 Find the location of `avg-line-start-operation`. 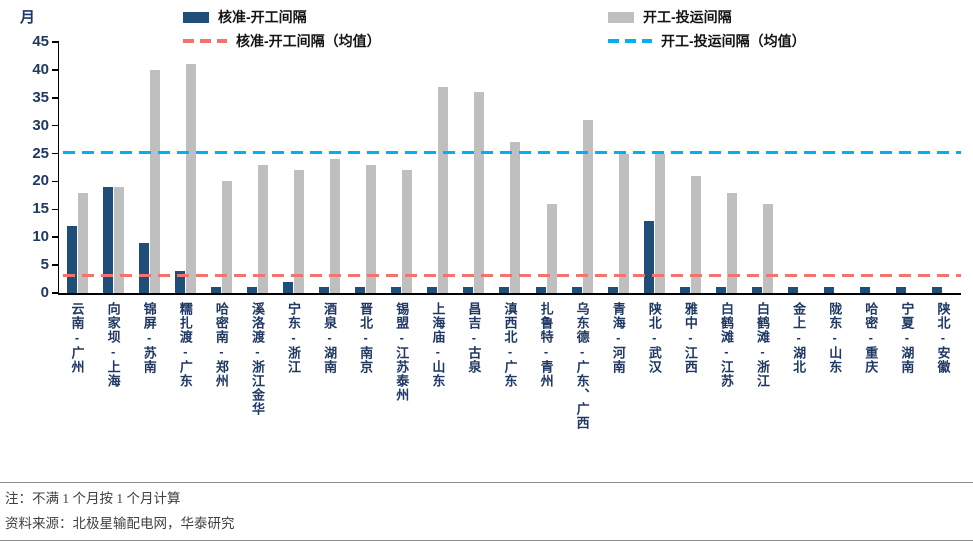

avg-line-start-operation is located at coordinates (512, 152).